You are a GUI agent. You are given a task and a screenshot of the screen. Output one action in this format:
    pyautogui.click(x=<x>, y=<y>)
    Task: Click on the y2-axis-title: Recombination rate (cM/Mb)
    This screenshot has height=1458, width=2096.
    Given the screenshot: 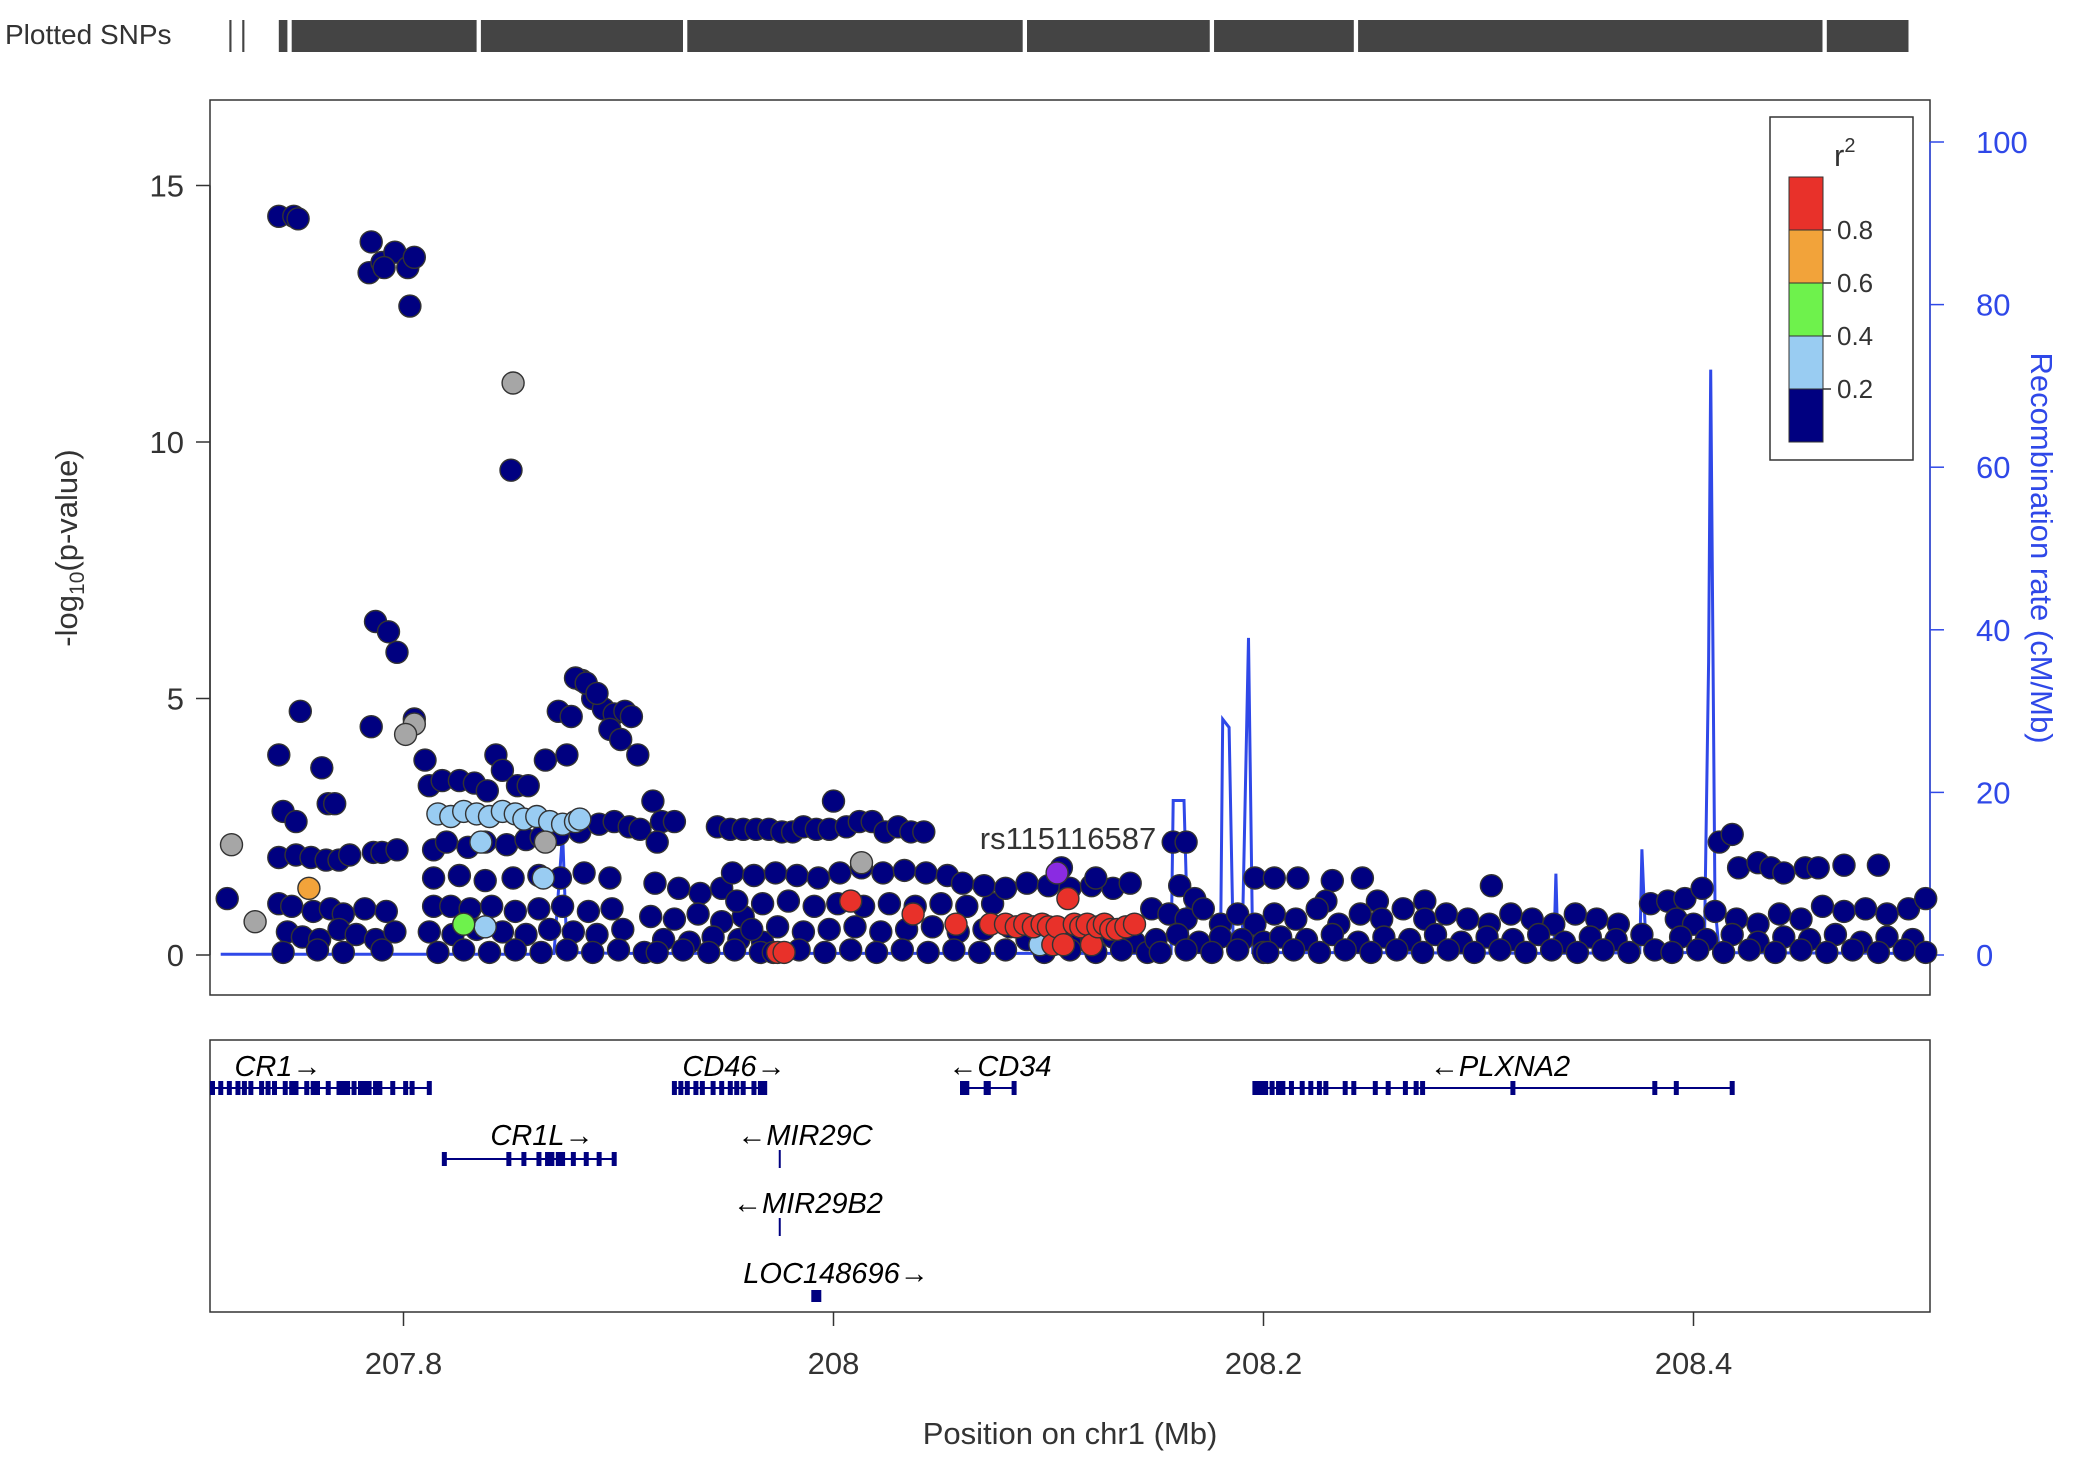 What is the action you would take?
    pyautogui.click(x=2041, y=547)
    